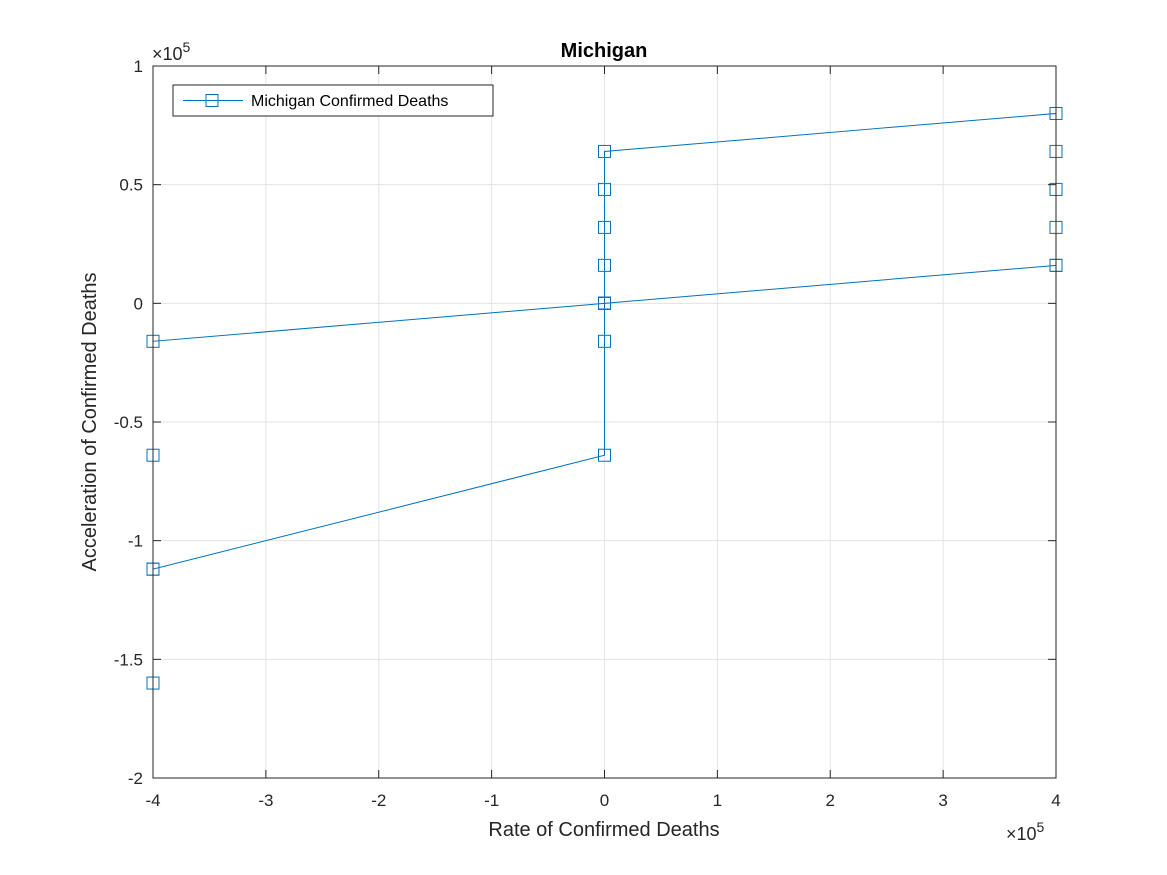 This screenshot has height=875, width=1167. I want to click on y-tick-label: -0.5, so click(128, 422).